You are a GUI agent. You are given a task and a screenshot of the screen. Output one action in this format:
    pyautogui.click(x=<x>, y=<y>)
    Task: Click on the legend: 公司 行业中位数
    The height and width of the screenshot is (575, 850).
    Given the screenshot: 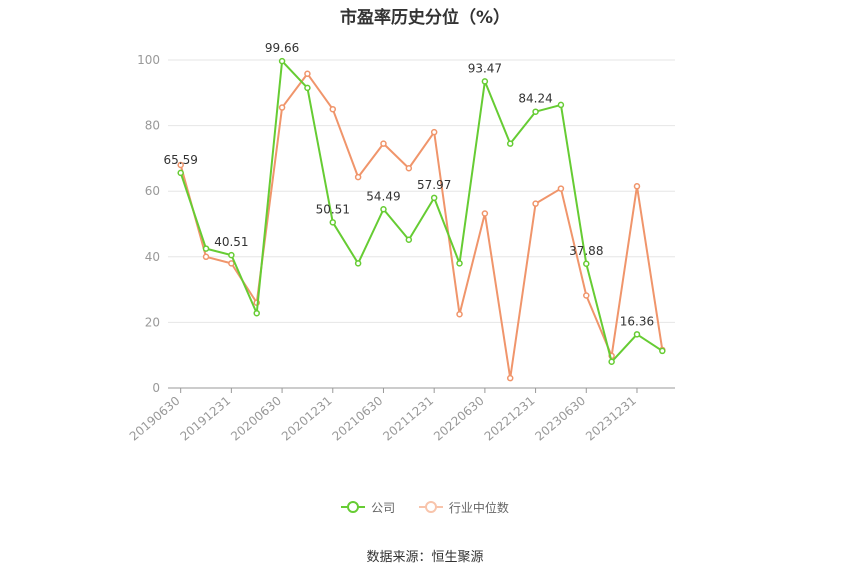 What is the action you would take?
    pyautogui.click(x=425, y=506)
    